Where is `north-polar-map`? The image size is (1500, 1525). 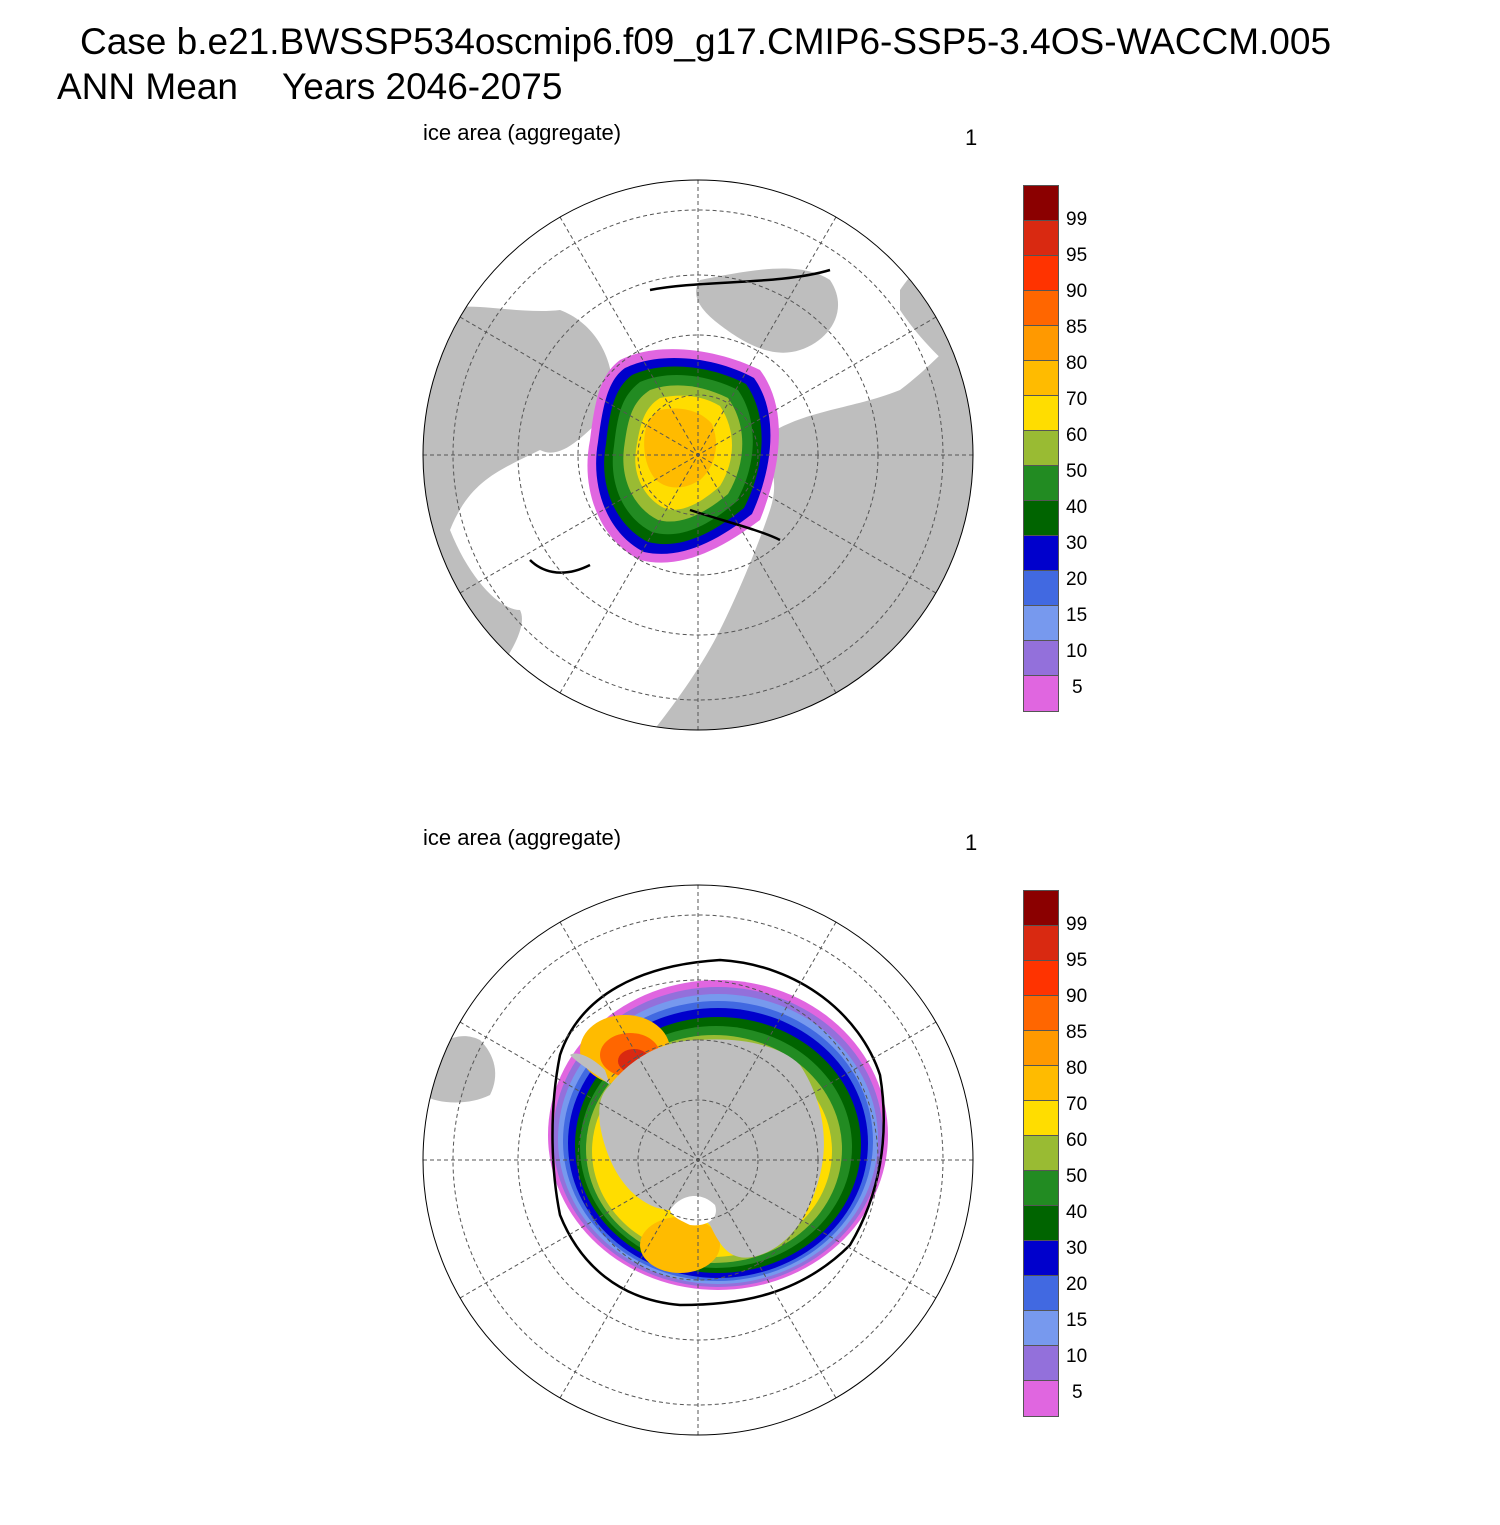 north-polar-map is located at coordinates (698, 455).